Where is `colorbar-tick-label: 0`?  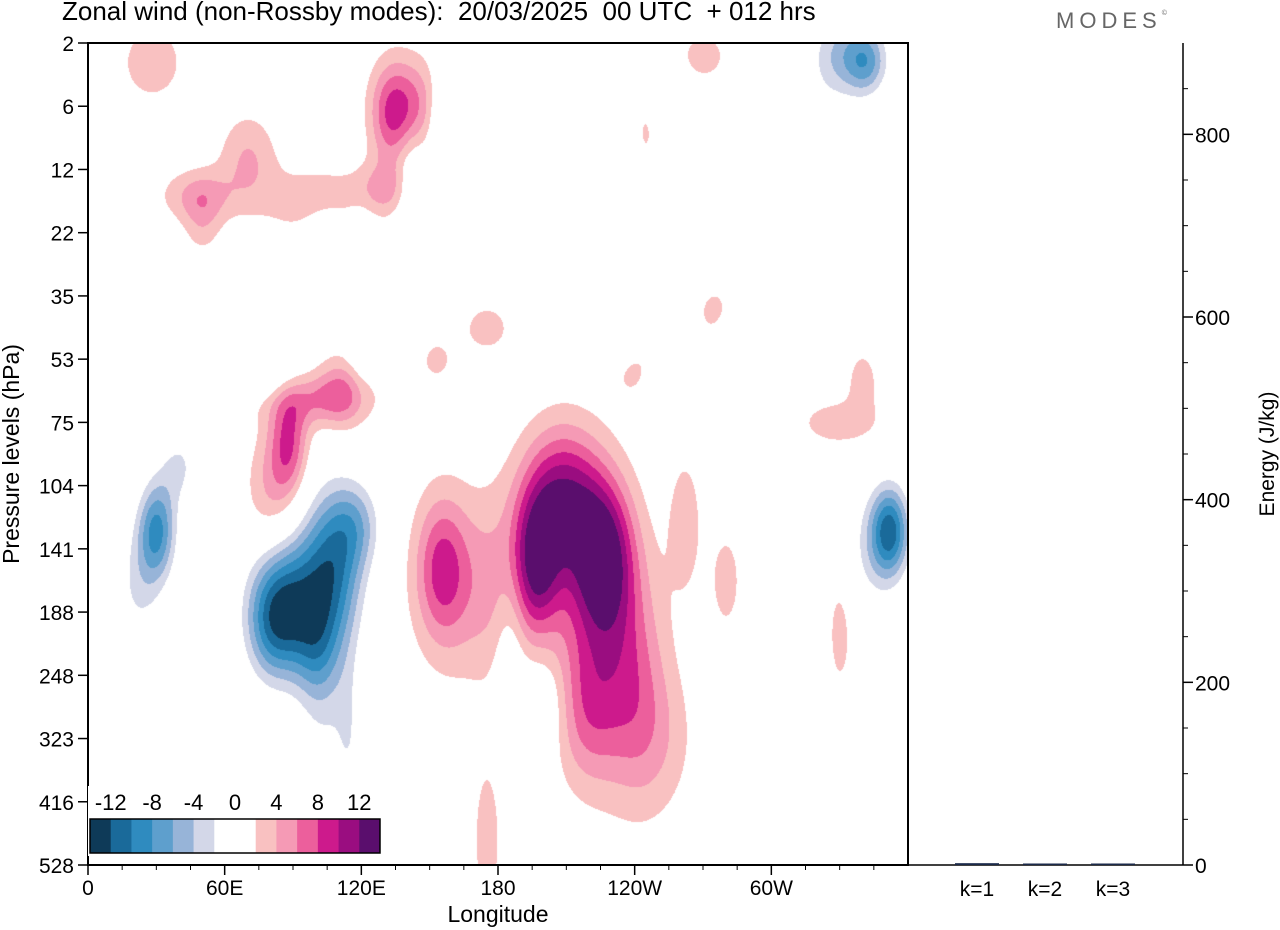 colorbar-tick-label: 0 is located at coordinates (235, 802).